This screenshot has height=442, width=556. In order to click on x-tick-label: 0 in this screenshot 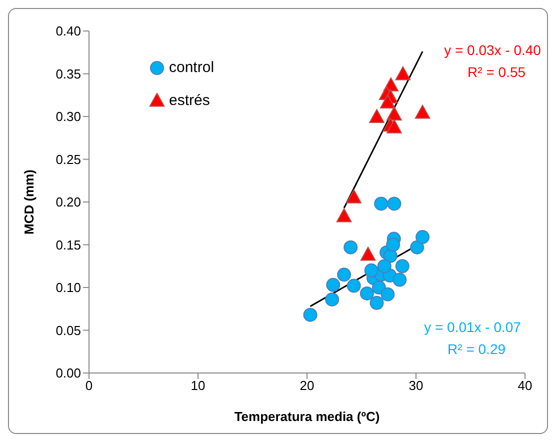, I will do `click(89, 386)`.